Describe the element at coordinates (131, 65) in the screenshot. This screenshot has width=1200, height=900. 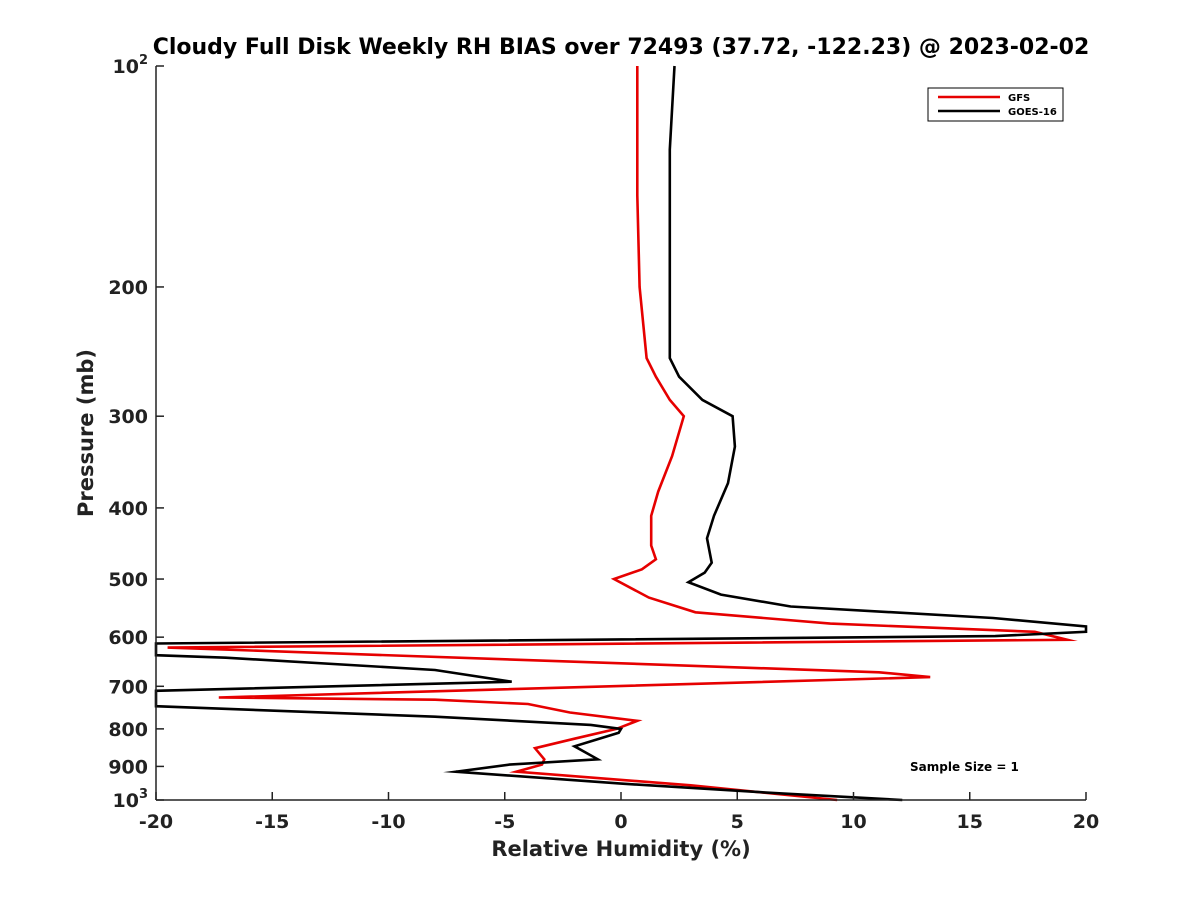
I see `y-tick-label: 10²` at that location.